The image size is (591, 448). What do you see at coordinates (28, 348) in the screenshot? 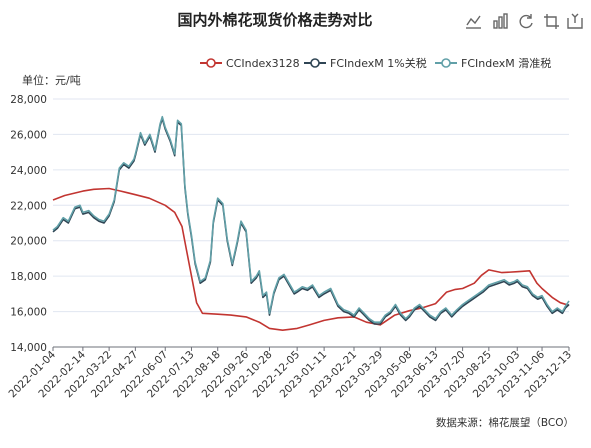
I see `y-tick-label: 14,000` at bounding box center [28, 348].